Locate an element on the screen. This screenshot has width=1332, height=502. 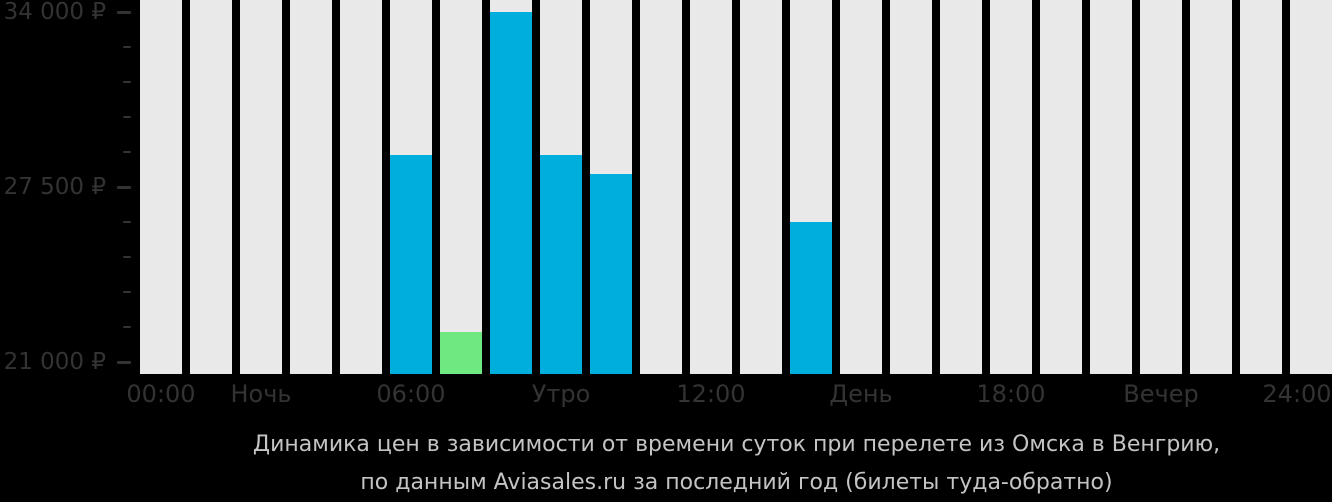
y-axis-label-34000: 34 000 ₽ is located at coordinates (54, 12).